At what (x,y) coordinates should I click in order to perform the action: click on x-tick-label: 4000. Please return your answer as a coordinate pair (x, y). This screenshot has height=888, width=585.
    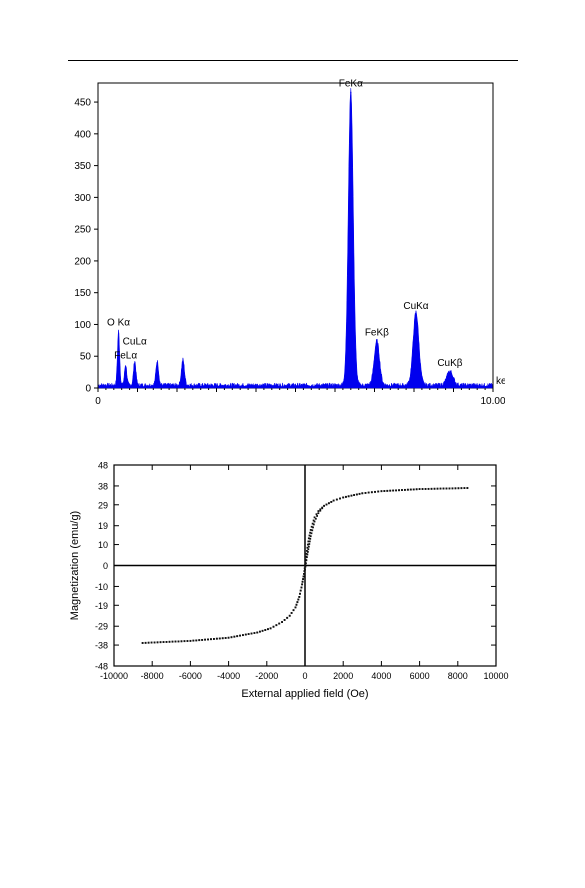
    Looking at the image, I should click on (381, 676).